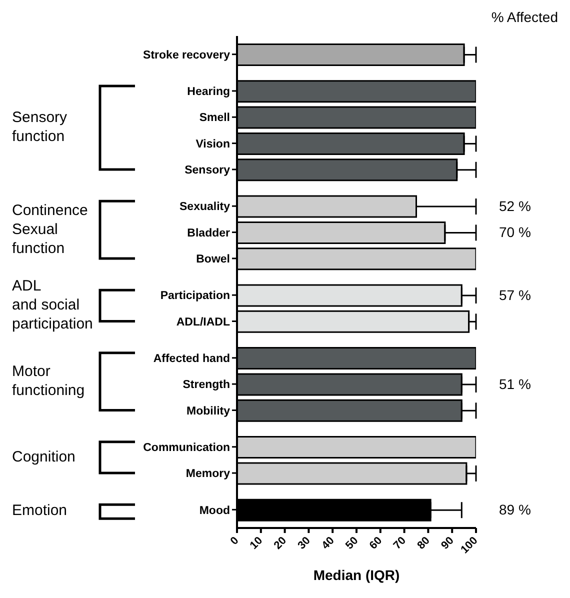  What do you see at coordinates (515, 384) in the screenshot?
I see `text: 51 %` at bounding box center [515, 384].